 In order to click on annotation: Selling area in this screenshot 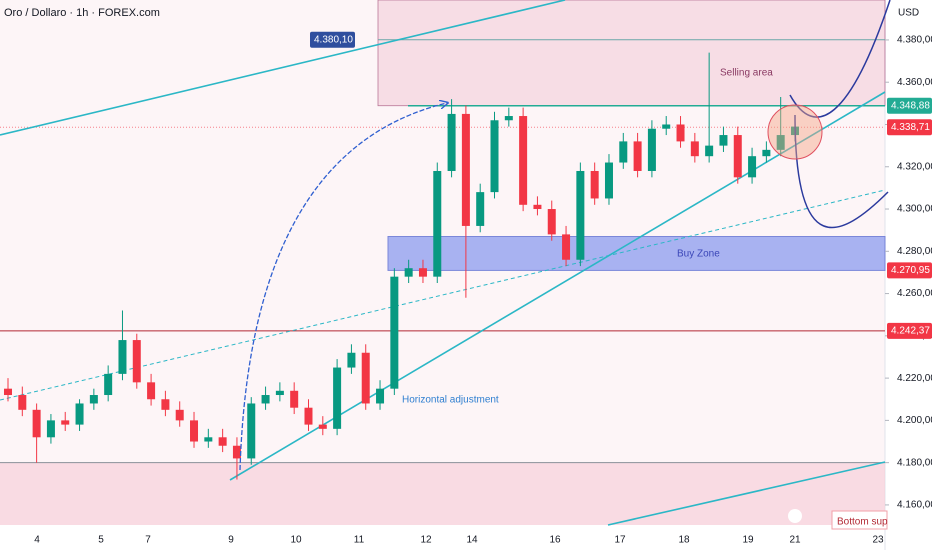, I will do `click(746, 73)`.